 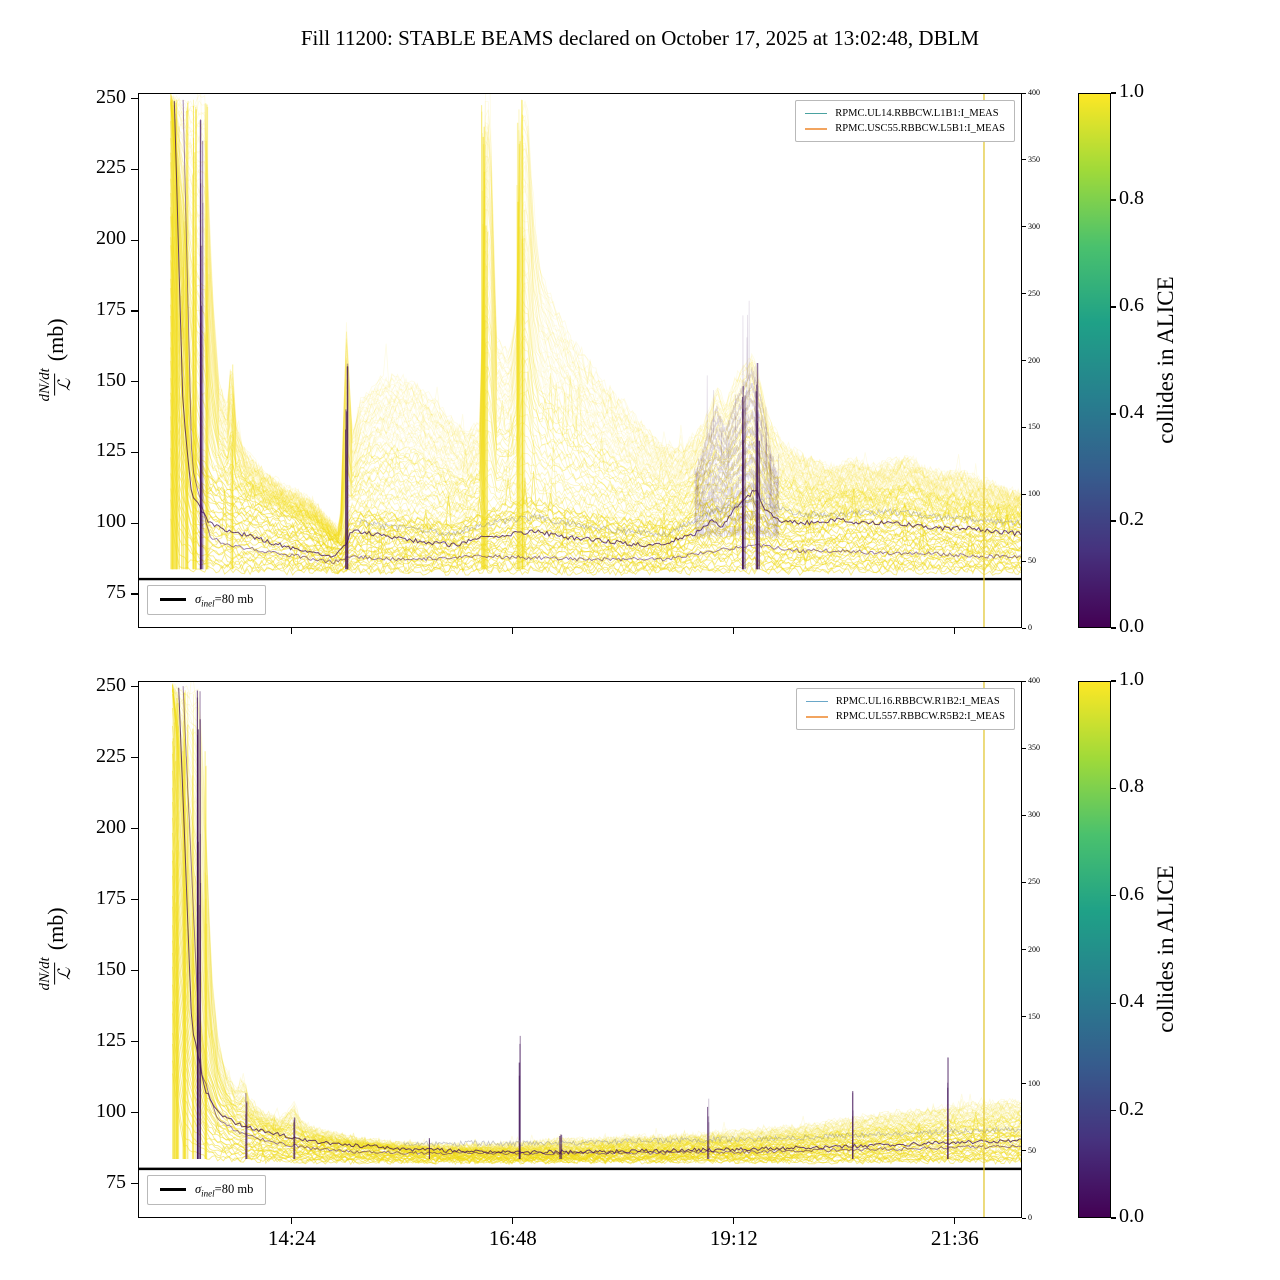 I want to click on colorbar-bottom, so click(x=1094, y=949).